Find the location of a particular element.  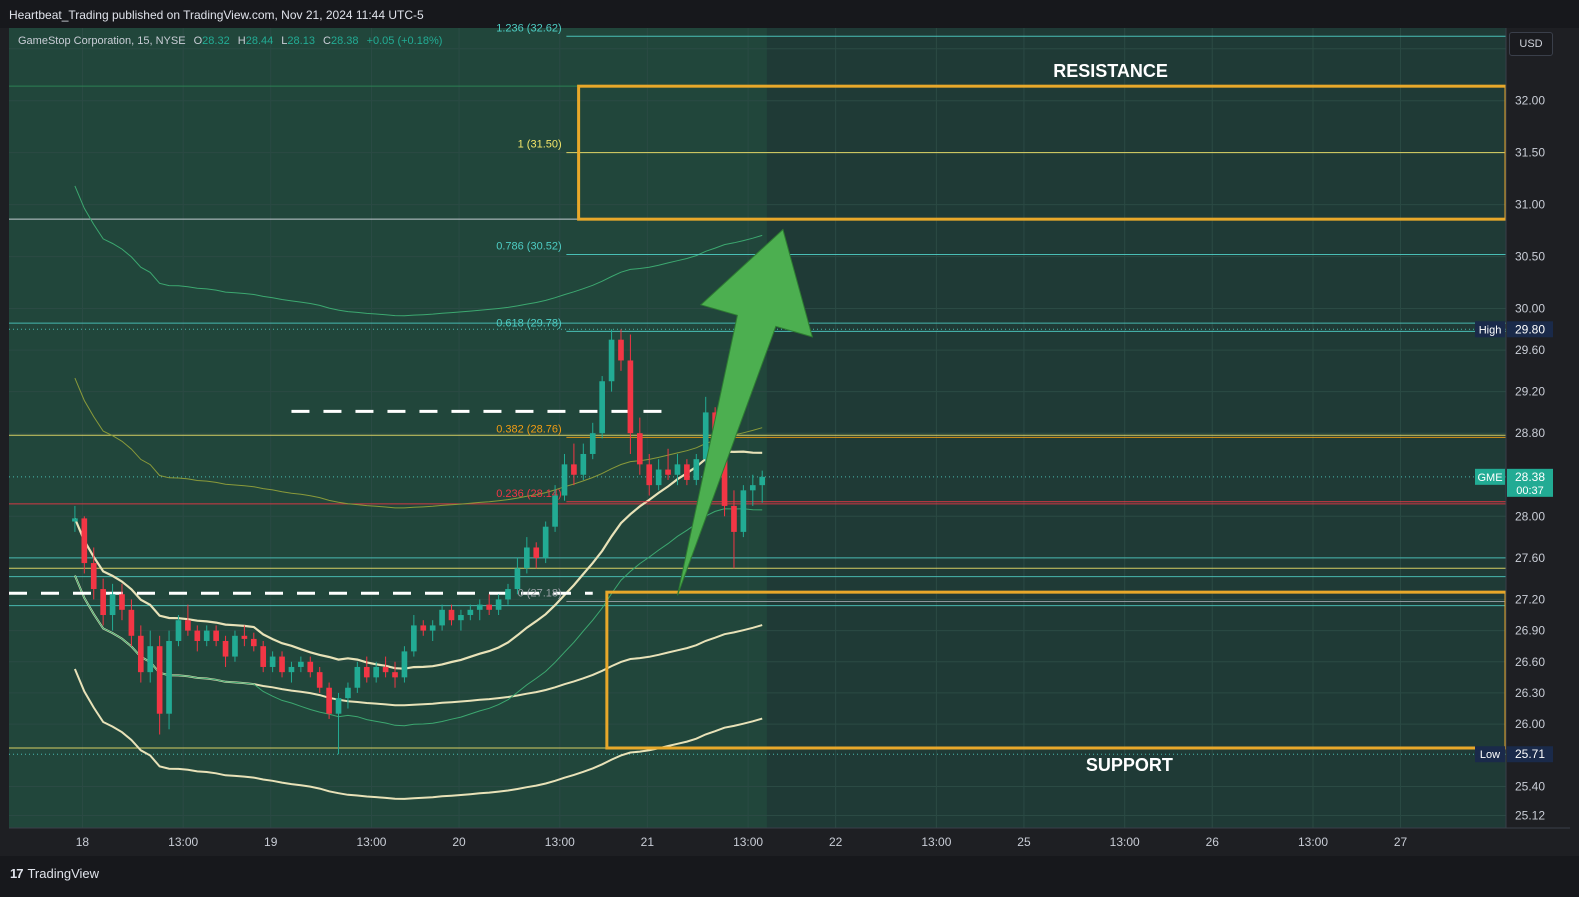

price-tick-label: 32.00 is located at coordinates (1530, 101).